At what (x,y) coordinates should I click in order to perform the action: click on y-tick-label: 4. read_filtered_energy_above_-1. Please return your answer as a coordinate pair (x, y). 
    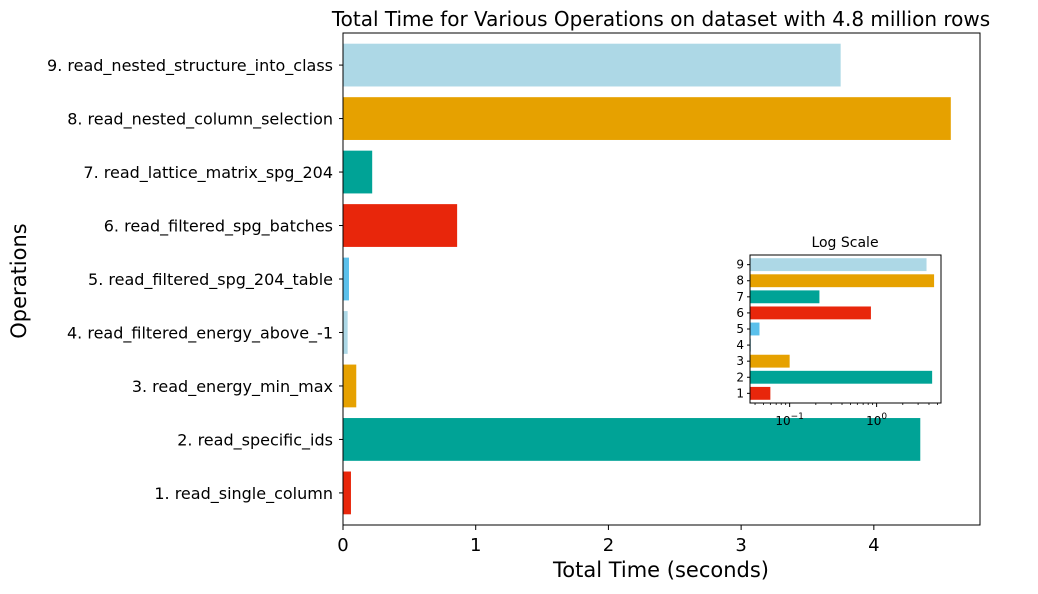
    Looking at the image, I should click on (200, 333).